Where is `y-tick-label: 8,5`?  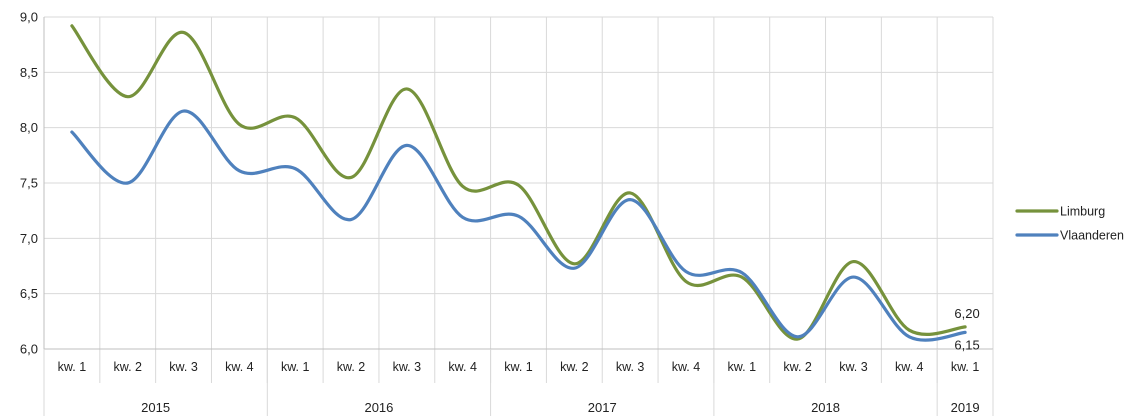
y-tick-label: 8,5 is located at coordinates (29, 72).